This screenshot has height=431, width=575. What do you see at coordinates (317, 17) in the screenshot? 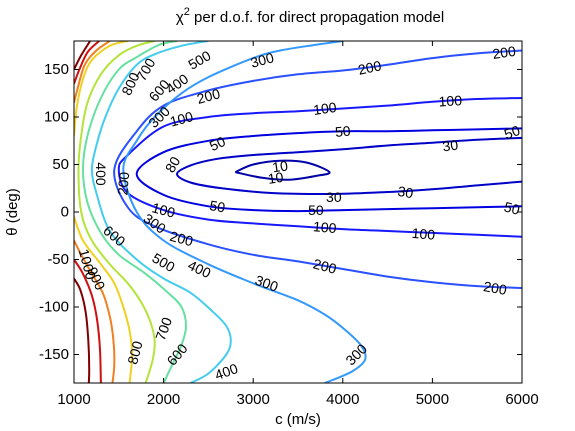
I see `title-rest: per d.o.f. for direct propagation model` at bounding box center [317, 17].